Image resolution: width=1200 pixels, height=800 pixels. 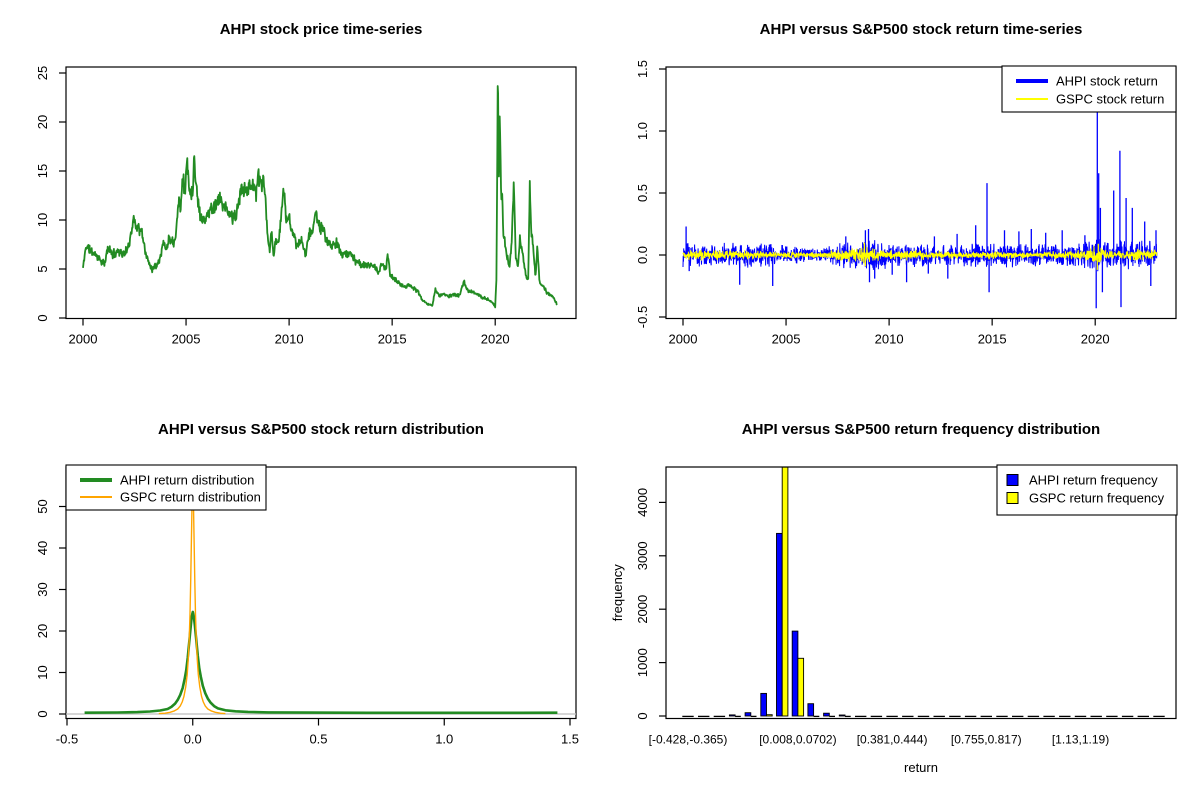 I want to click on legend: AHPI stock return GSPC stock return, so click(x=1089, y=89).